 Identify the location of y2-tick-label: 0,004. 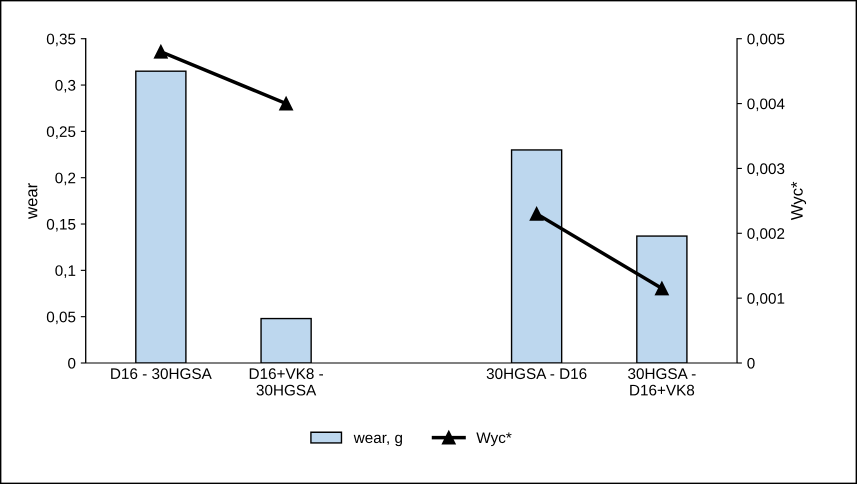
(766, 105).